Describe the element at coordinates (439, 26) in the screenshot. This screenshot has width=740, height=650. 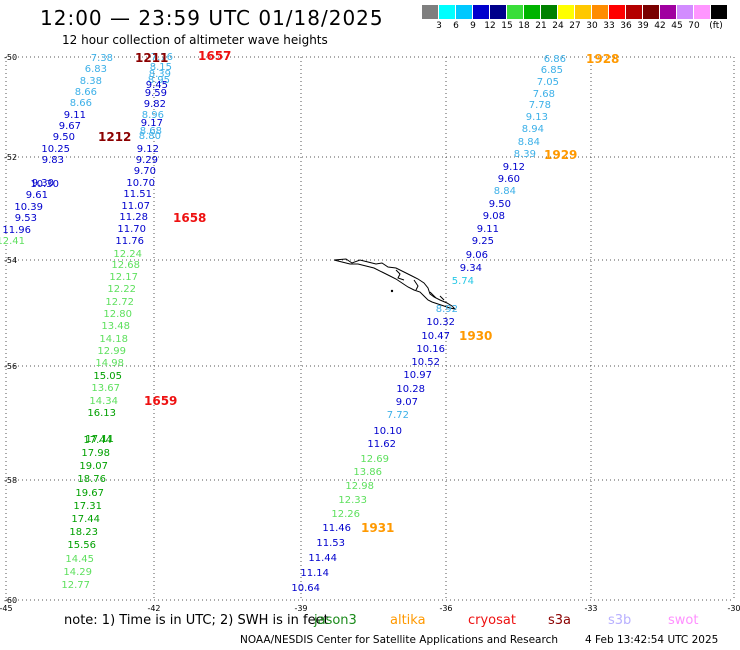
I see `color-scale-tick: 3` at that location.